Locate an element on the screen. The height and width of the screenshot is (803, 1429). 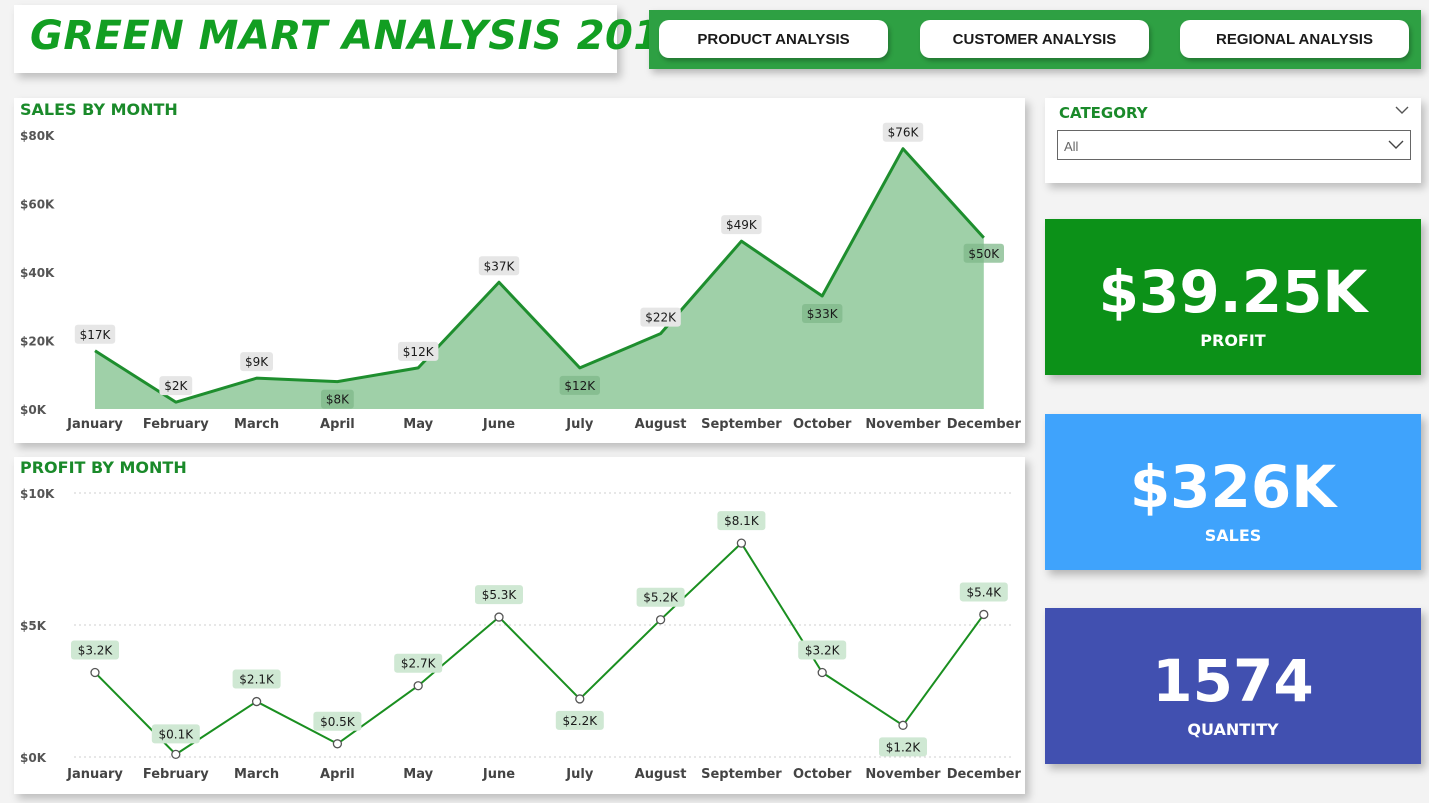
chevron-down-icon is located at coordinates (1396, 145).